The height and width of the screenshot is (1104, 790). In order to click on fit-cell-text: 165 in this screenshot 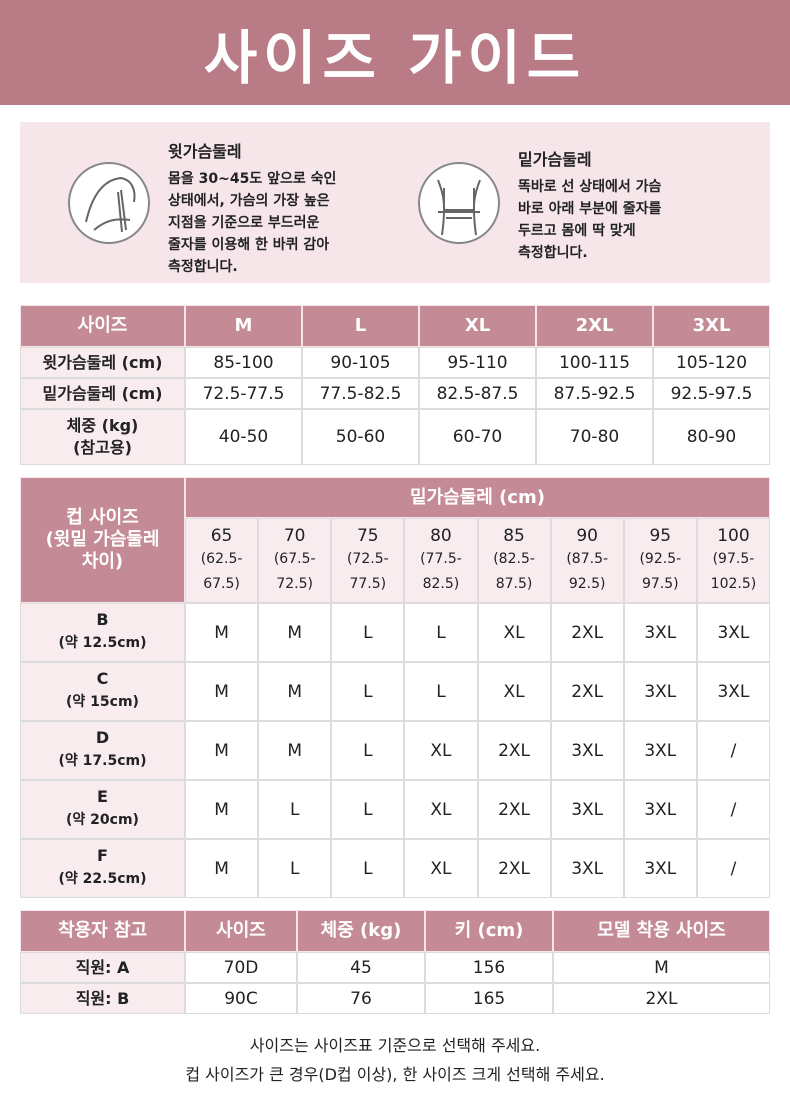, I will do `click(489, 998)`.